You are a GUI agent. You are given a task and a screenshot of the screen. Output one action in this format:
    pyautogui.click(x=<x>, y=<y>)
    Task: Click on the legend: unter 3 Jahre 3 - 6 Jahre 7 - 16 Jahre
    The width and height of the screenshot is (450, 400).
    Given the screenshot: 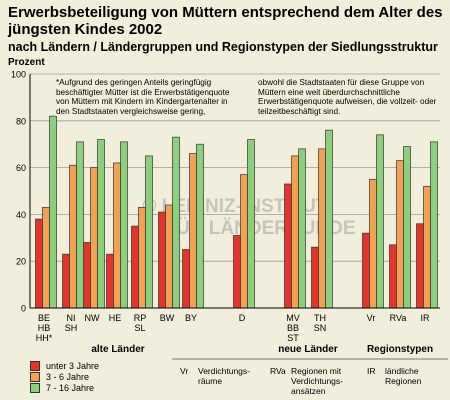 What is the action you would take?
    pyautogui.click(x=64, y=376)
    